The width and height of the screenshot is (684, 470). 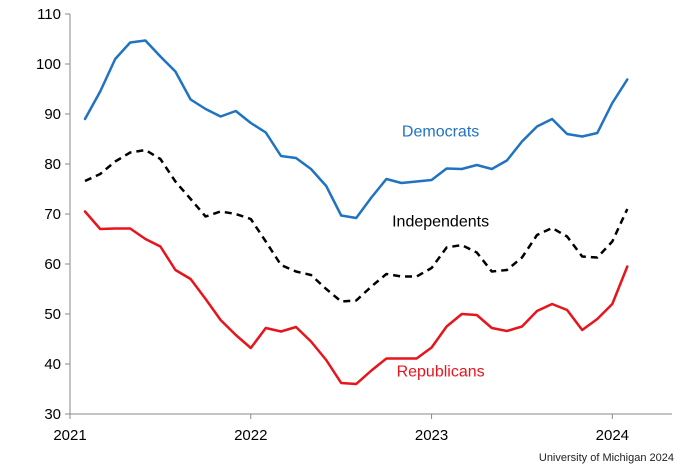 I want to click on series-label-republicans: Republicans, so click(x=441, y=372).